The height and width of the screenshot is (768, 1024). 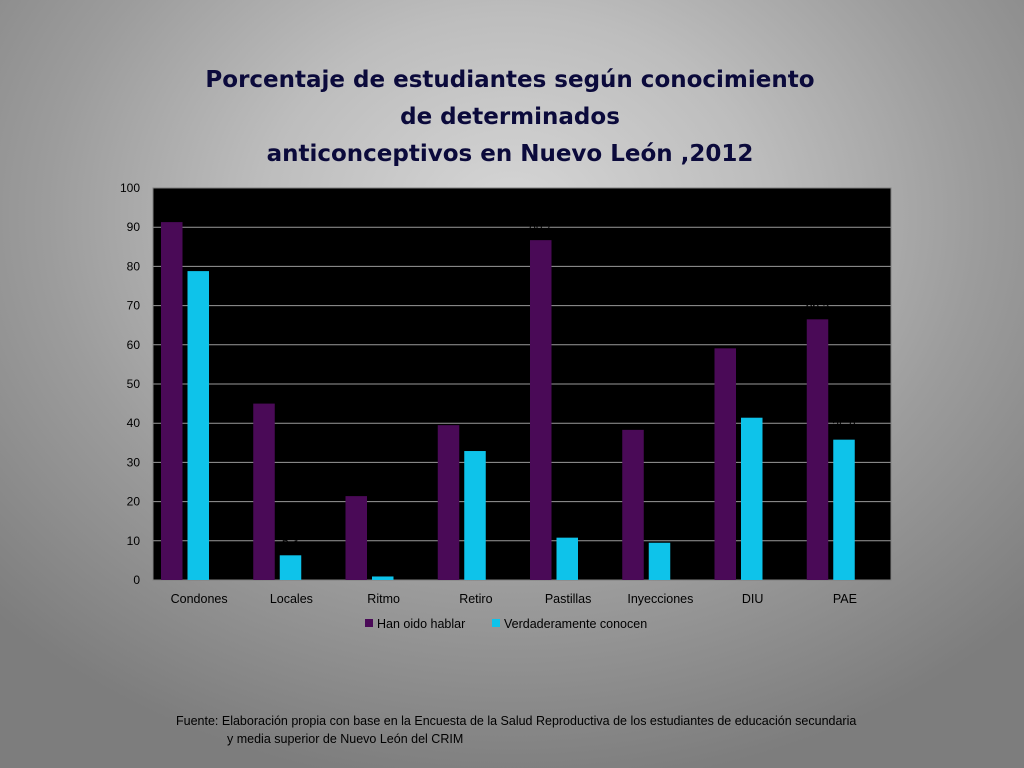 I want to click on data-label-diu-series-2: 41,4, so click(x=752, y=404).